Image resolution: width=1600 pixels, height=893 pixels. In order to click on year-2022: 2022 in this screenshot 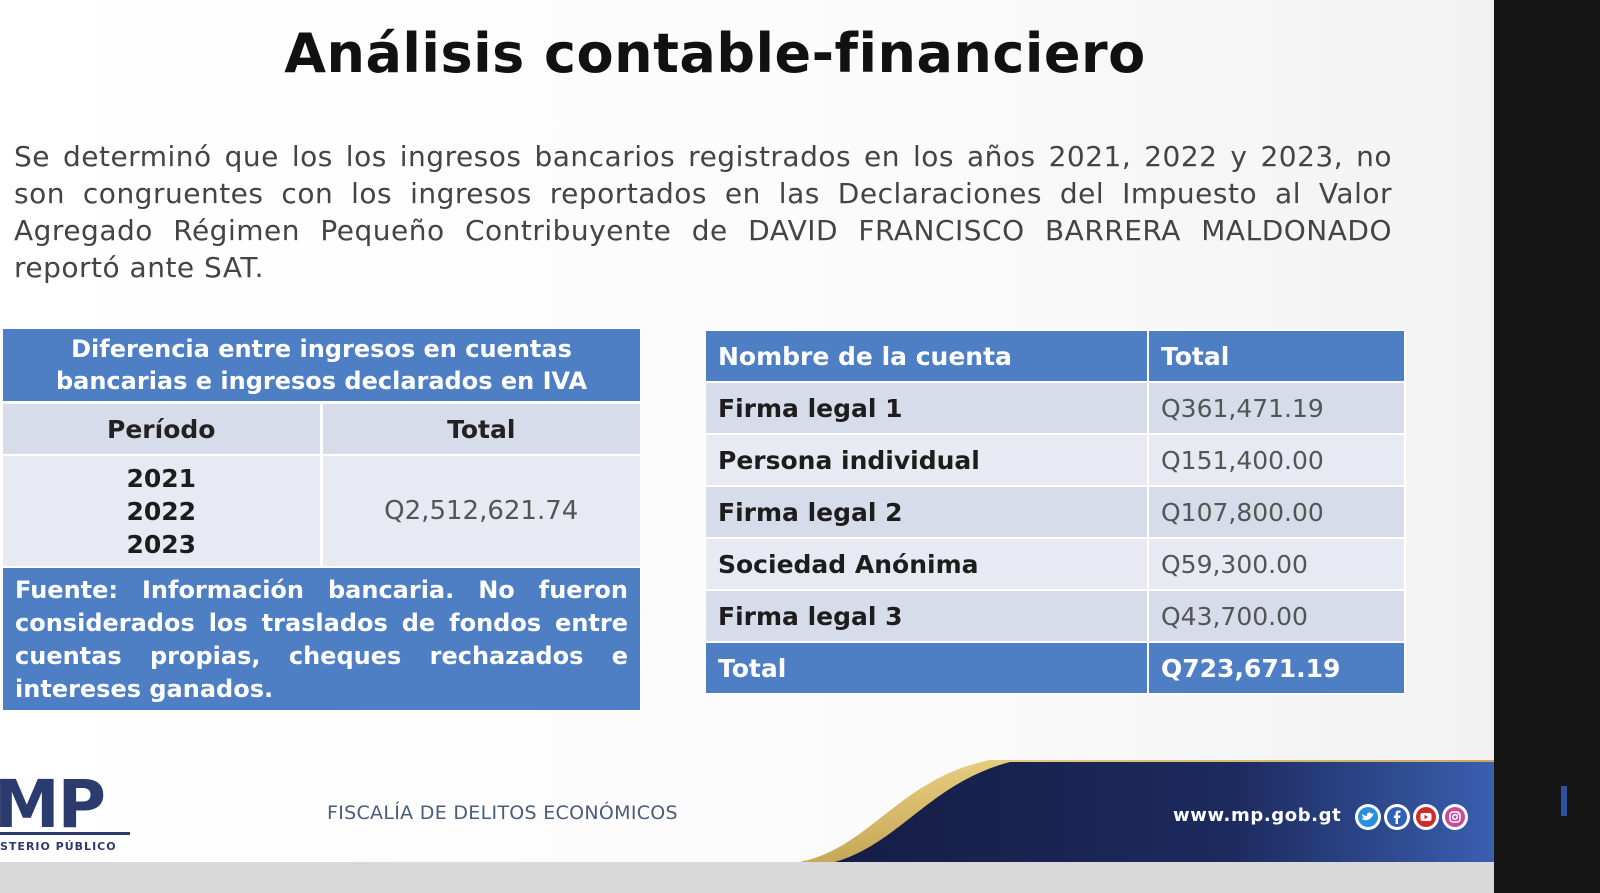, I will do `click(161, 511)`.